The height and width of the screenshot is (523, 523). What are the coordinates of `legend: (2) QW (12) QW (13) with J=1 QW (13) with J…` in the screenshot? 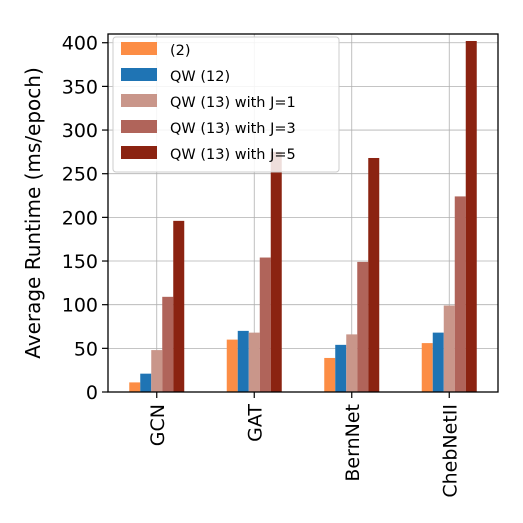 It's located at (226, 104).